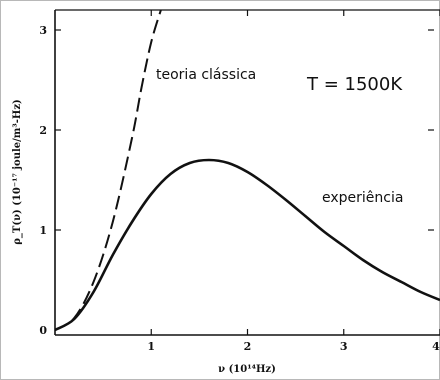  I want to click on y-tick-label: 1, so click(43, 230).